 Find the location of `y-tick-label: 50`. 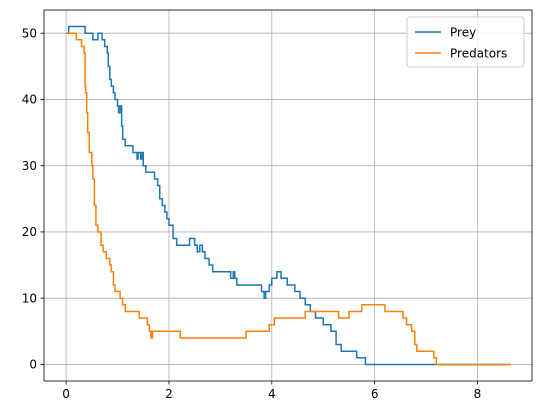

y-tick-label: 50 is located at coordinates (29, 33).